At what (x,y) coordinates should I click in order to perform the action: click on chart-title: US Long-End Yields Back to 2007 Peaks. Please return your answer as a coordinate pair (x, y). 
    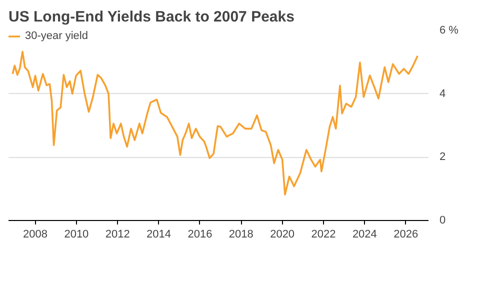
    Looking at the image, I should click on (151, 17).